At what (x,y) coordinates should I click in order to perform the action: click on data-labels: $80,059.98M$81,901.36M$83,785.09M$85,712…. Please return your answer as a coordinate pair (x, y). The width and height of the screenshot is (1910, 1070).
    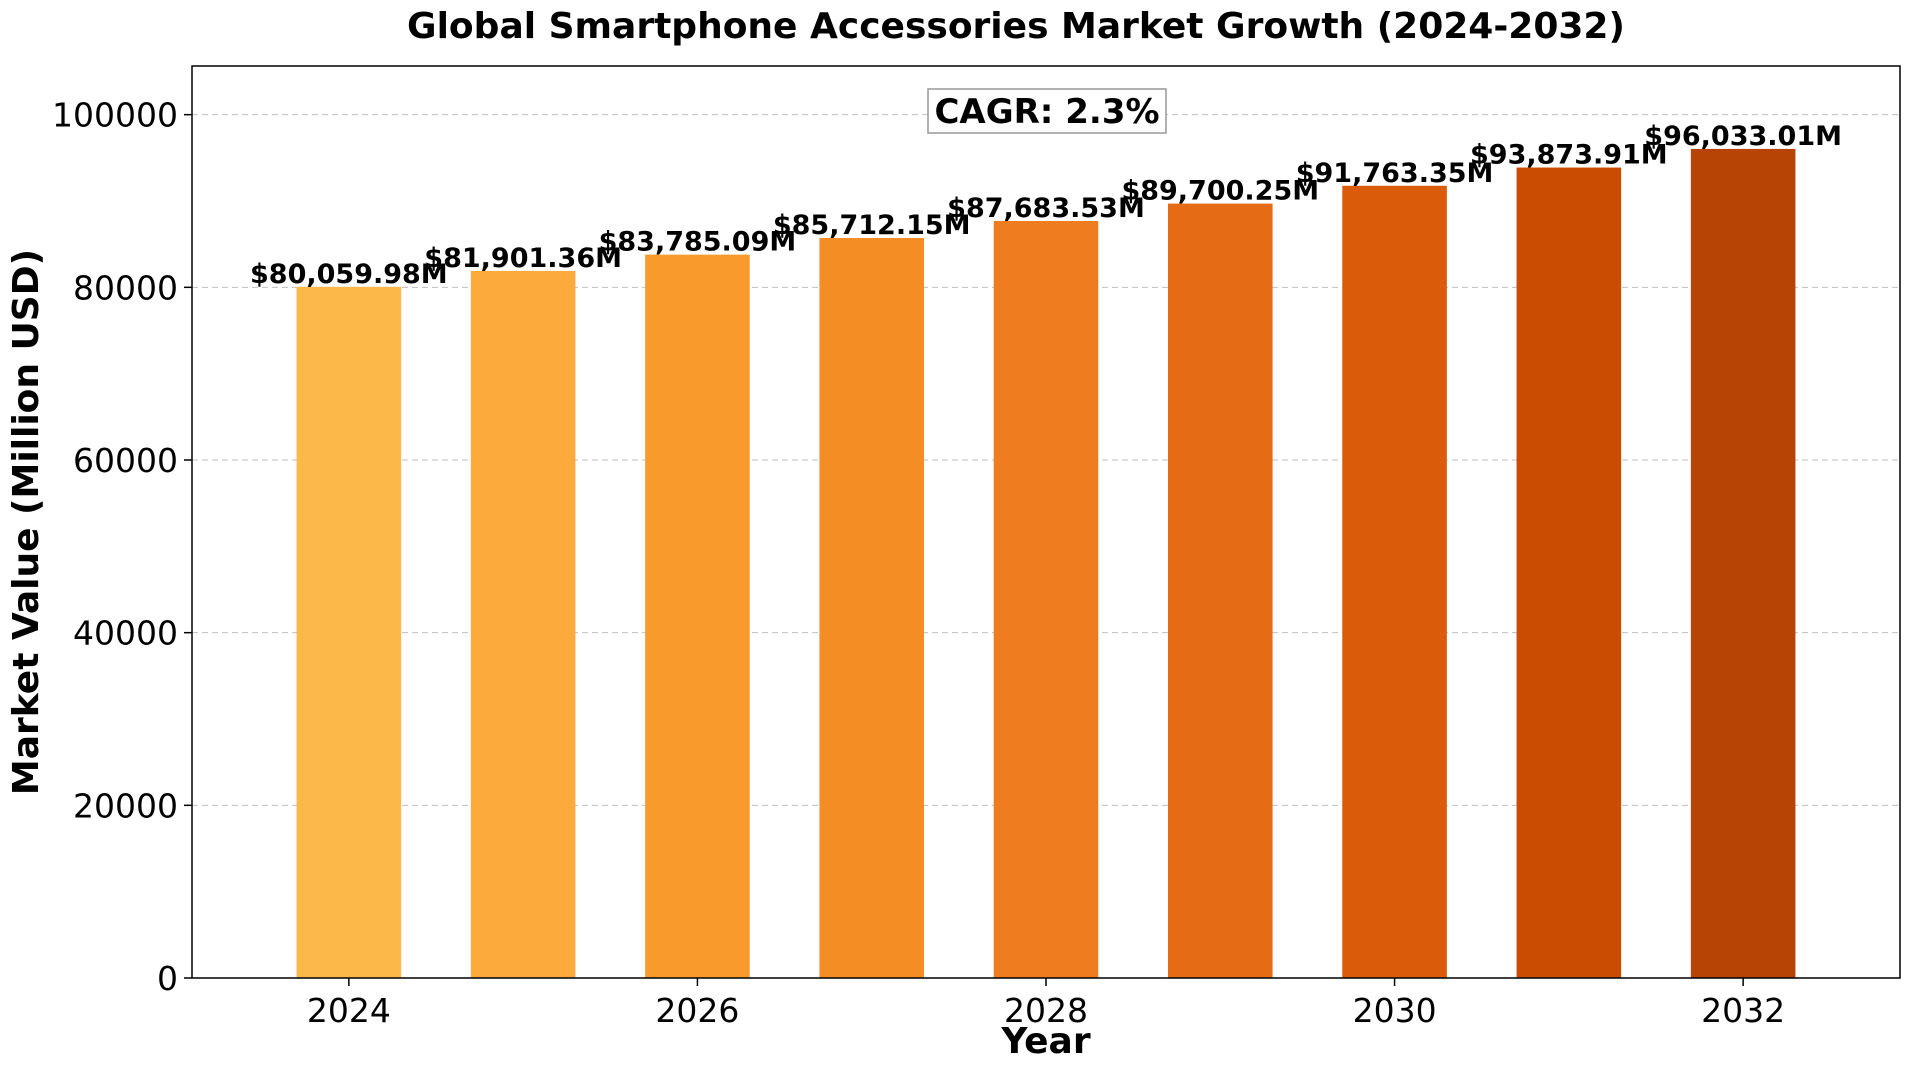
    Looking at the image, I should click on (1046, 205).